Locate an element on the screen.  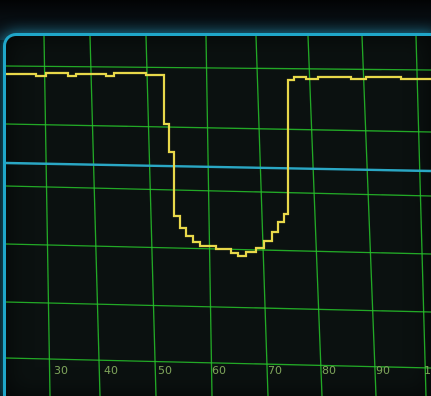
x-tick-label: 70 is located at coordinates (275, 370).